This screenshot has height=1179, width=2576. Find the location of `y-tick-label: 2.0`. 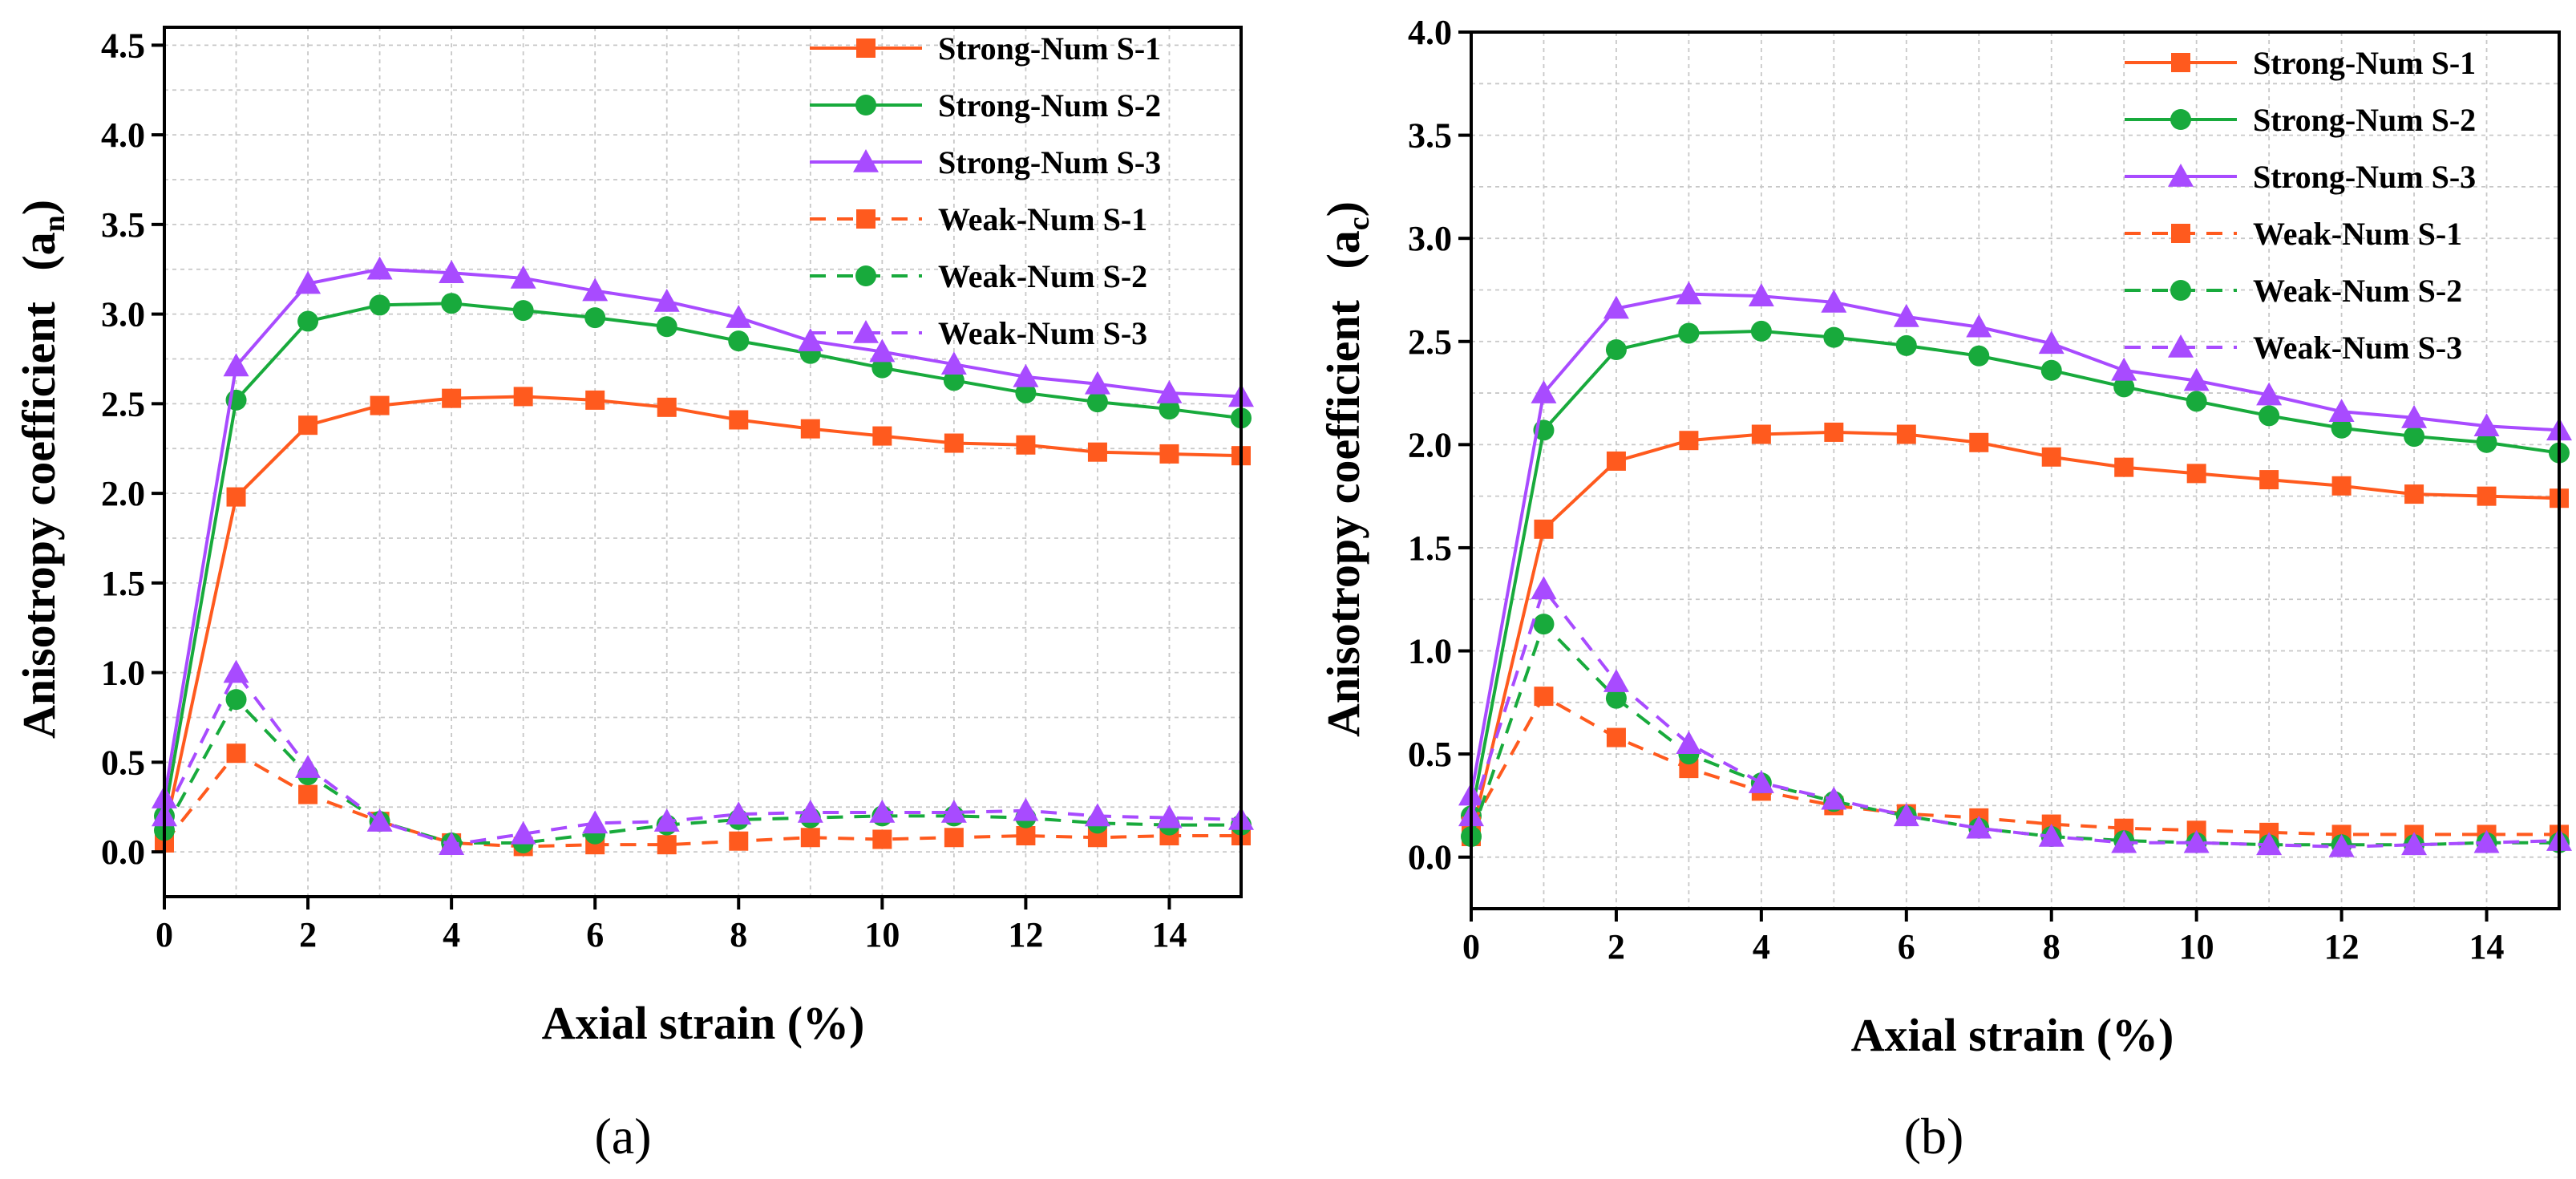

y-tick-label: 2.0 is located at coordinates (123, 493).